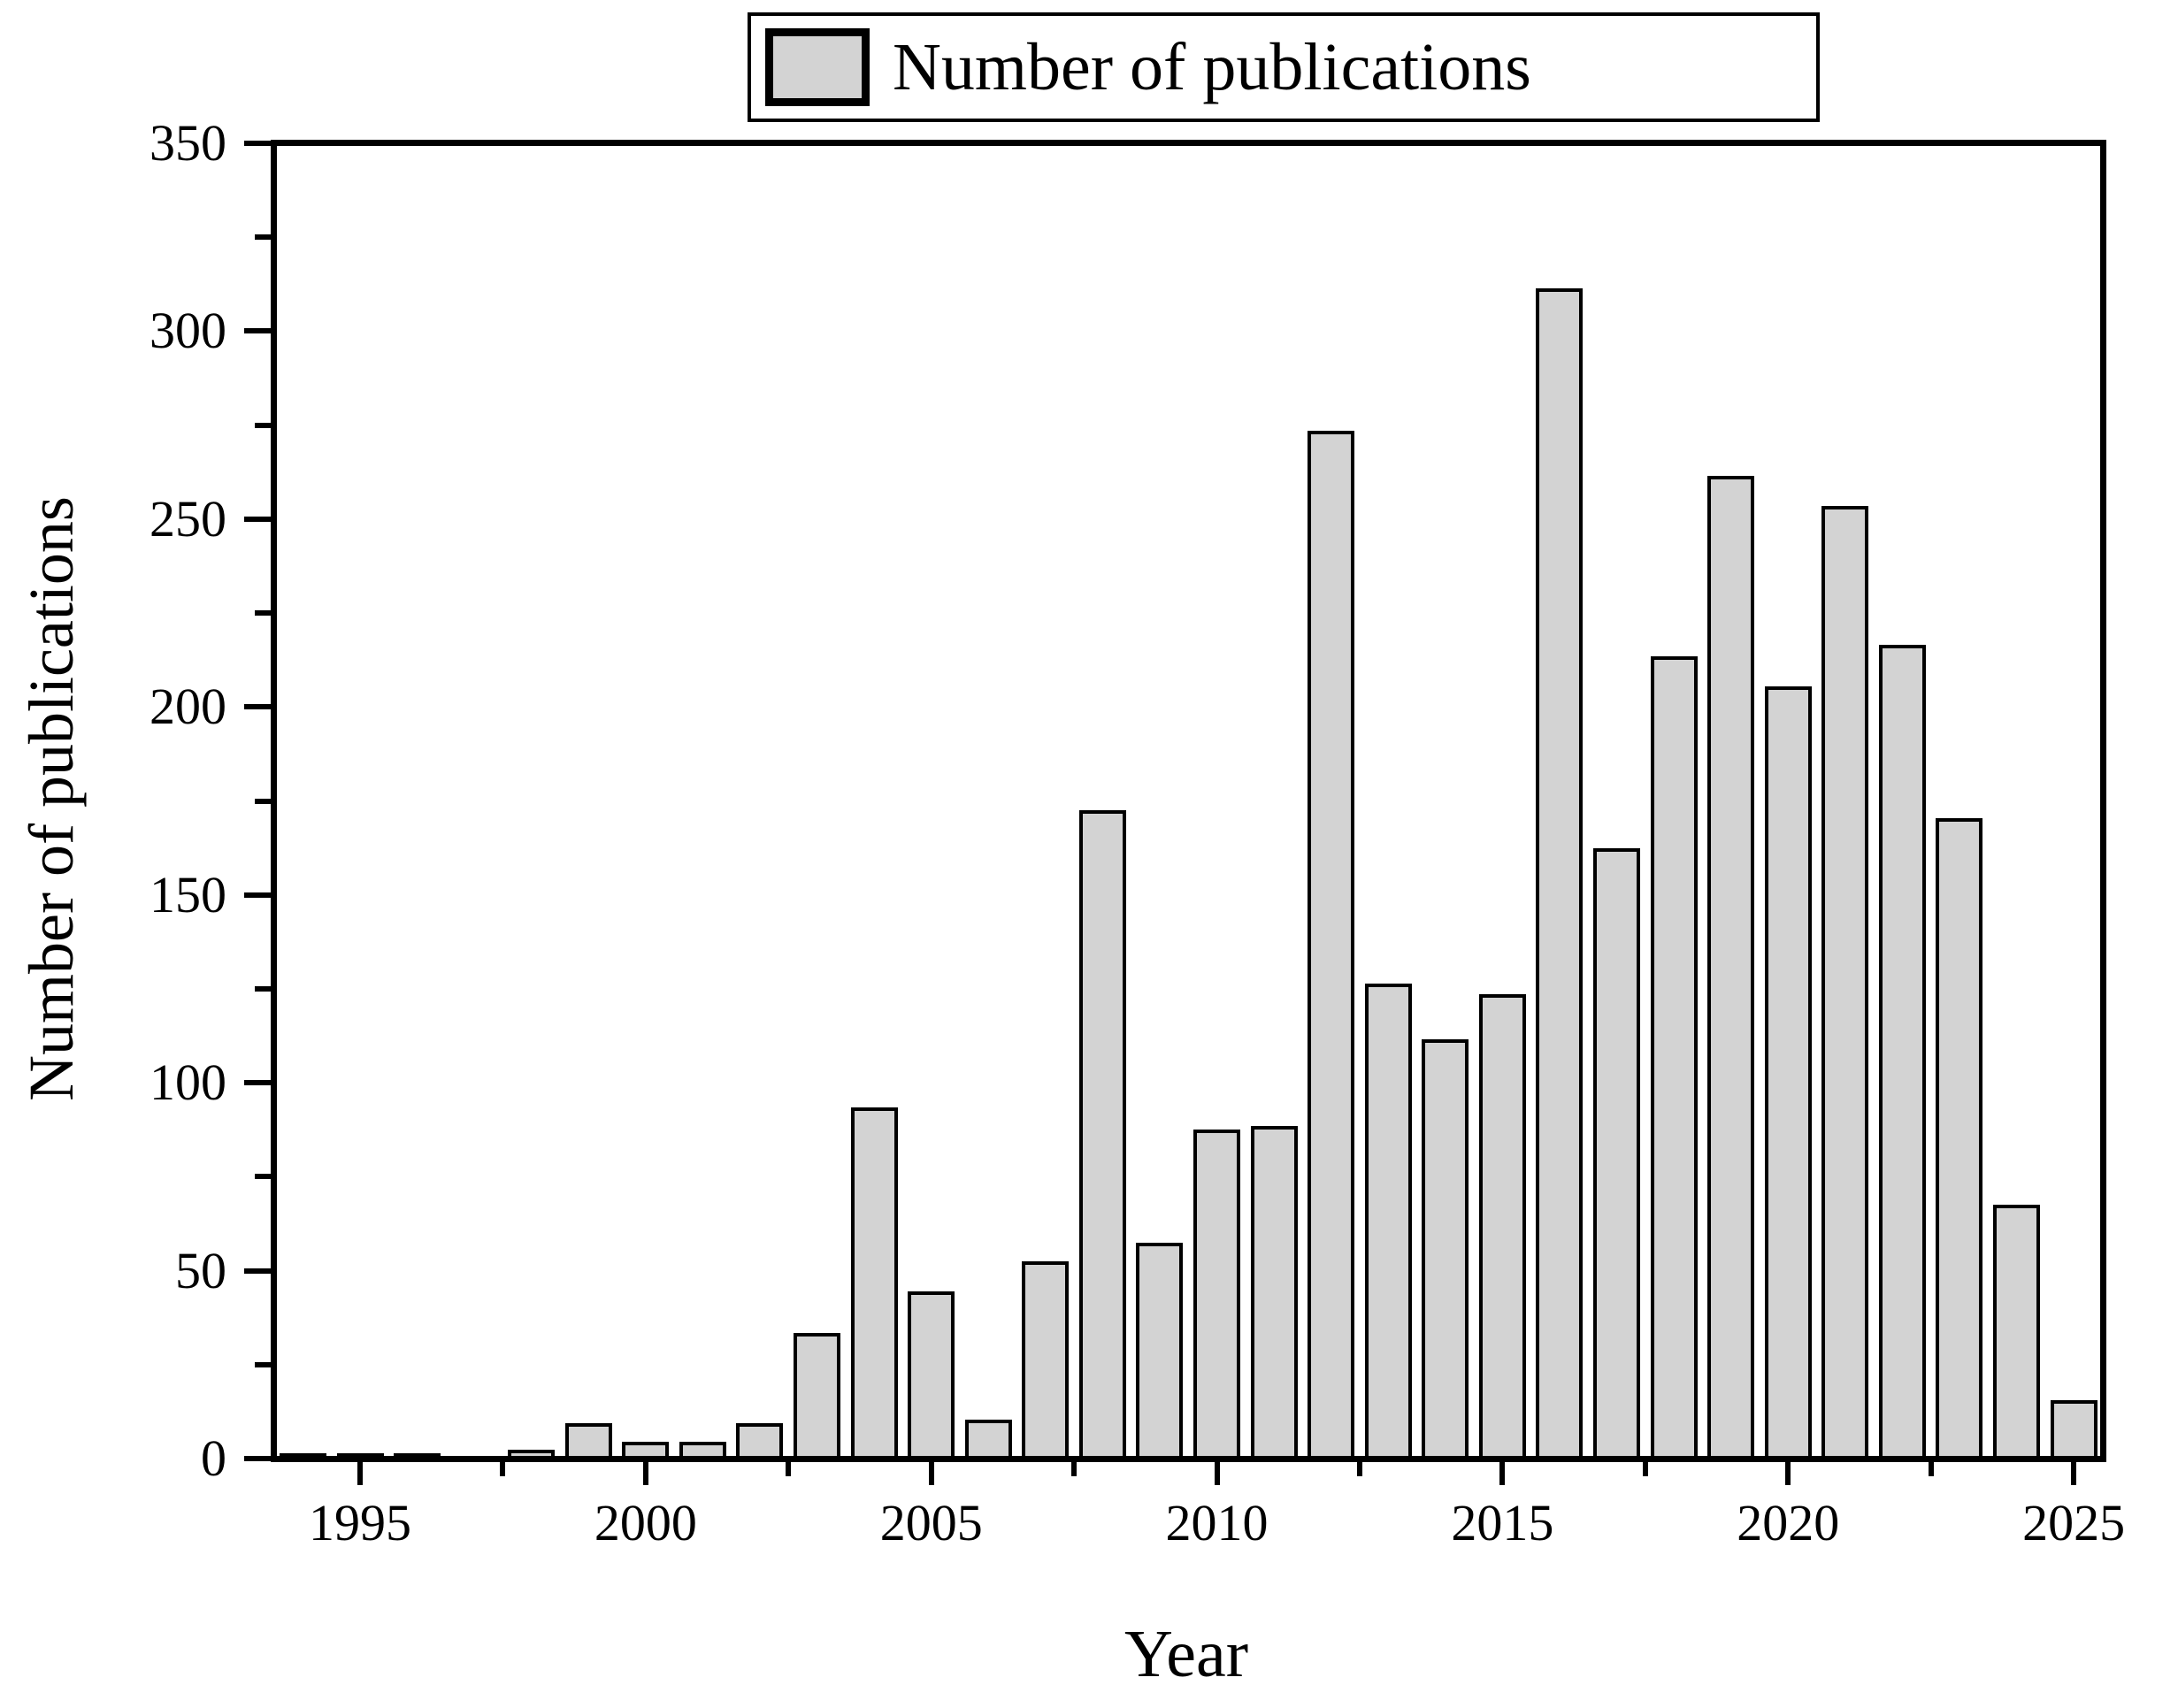 The width and height of the screenshot is (2178, 1708). I want to click on x-minor-tick-2007.5, so click(1074, 1469).